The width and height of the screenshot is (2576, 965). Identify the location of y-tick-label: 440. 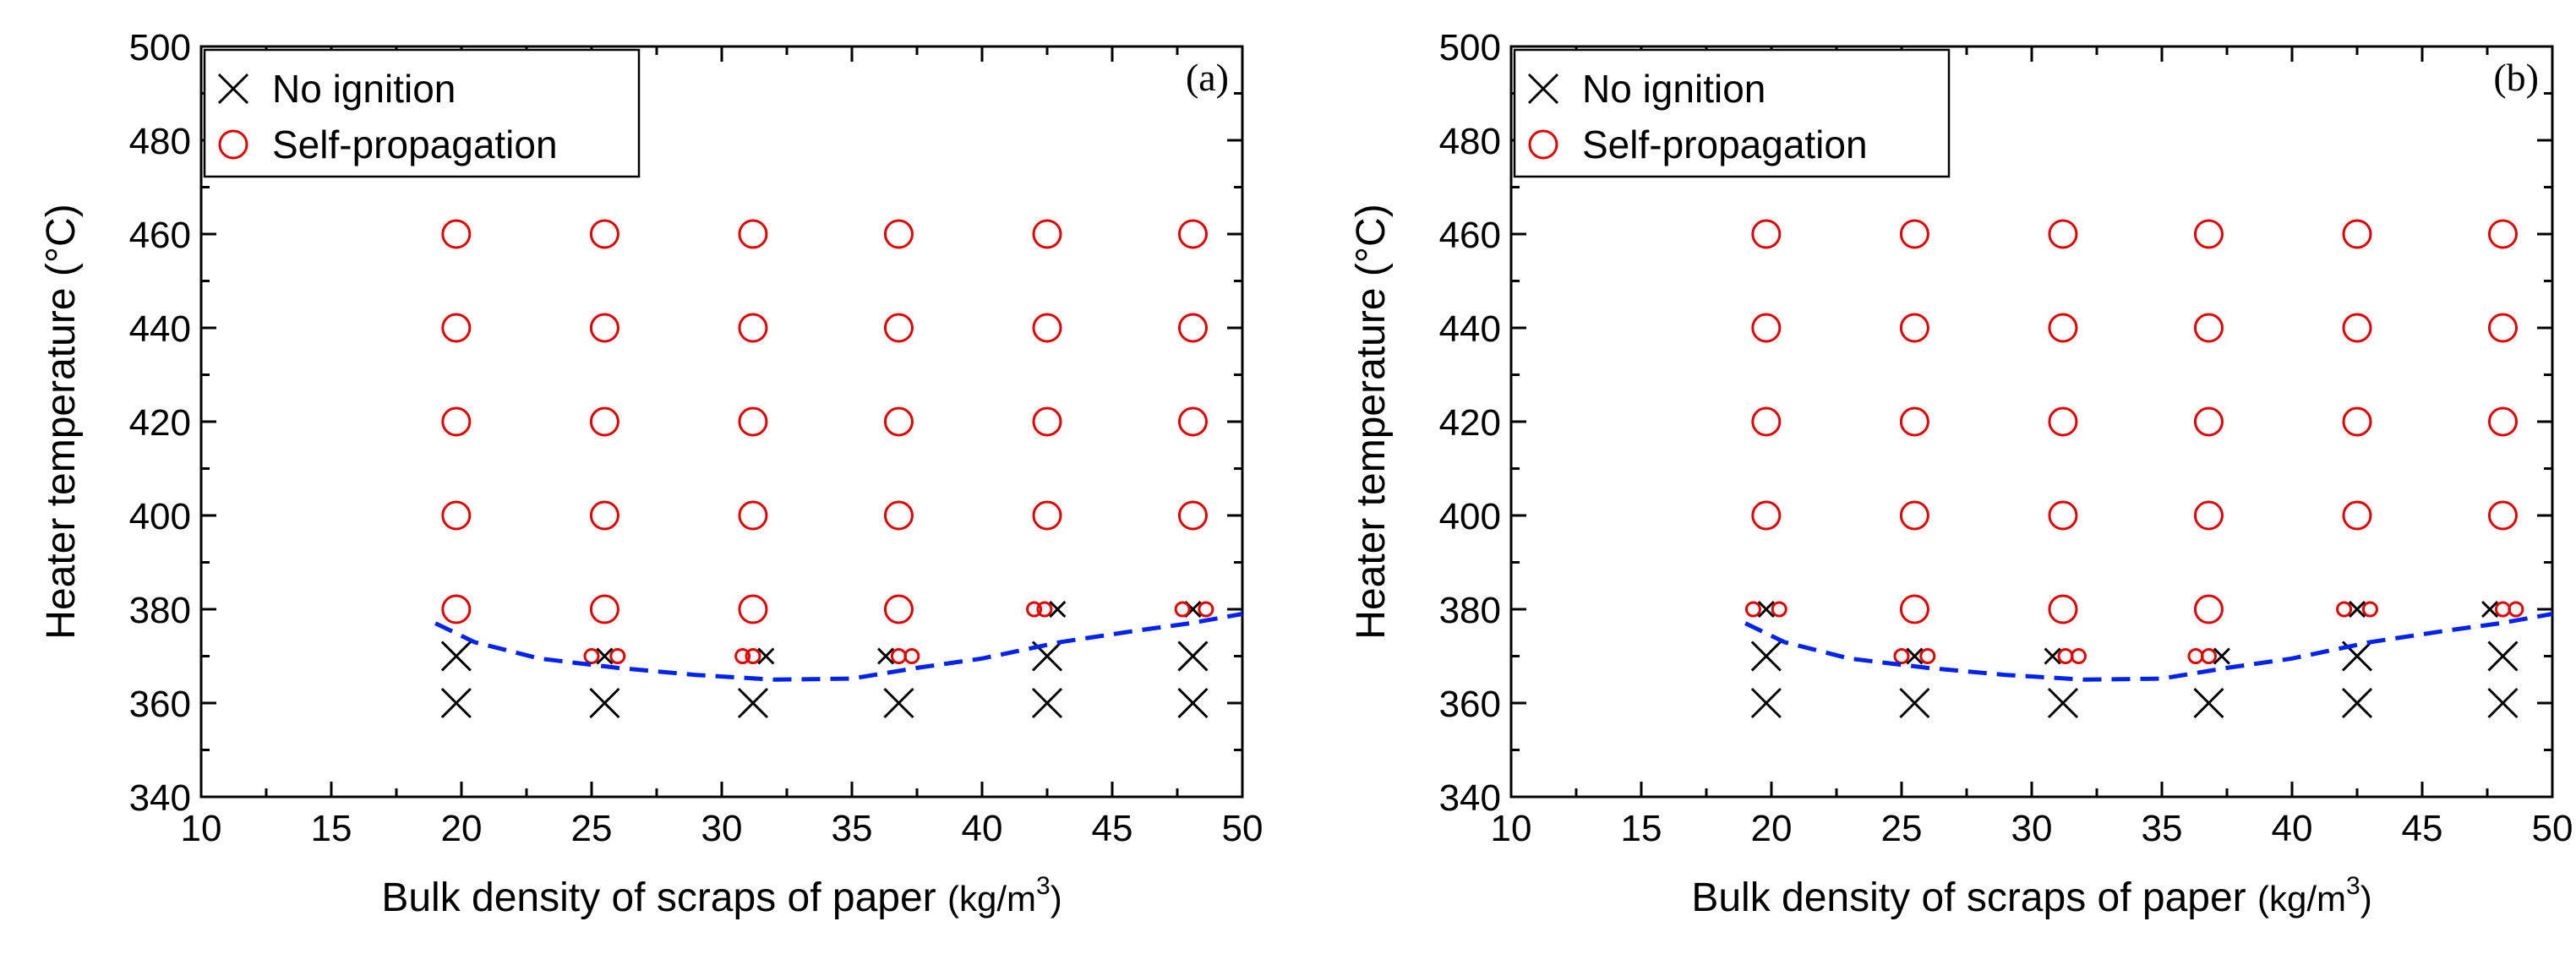
(1470, 329).